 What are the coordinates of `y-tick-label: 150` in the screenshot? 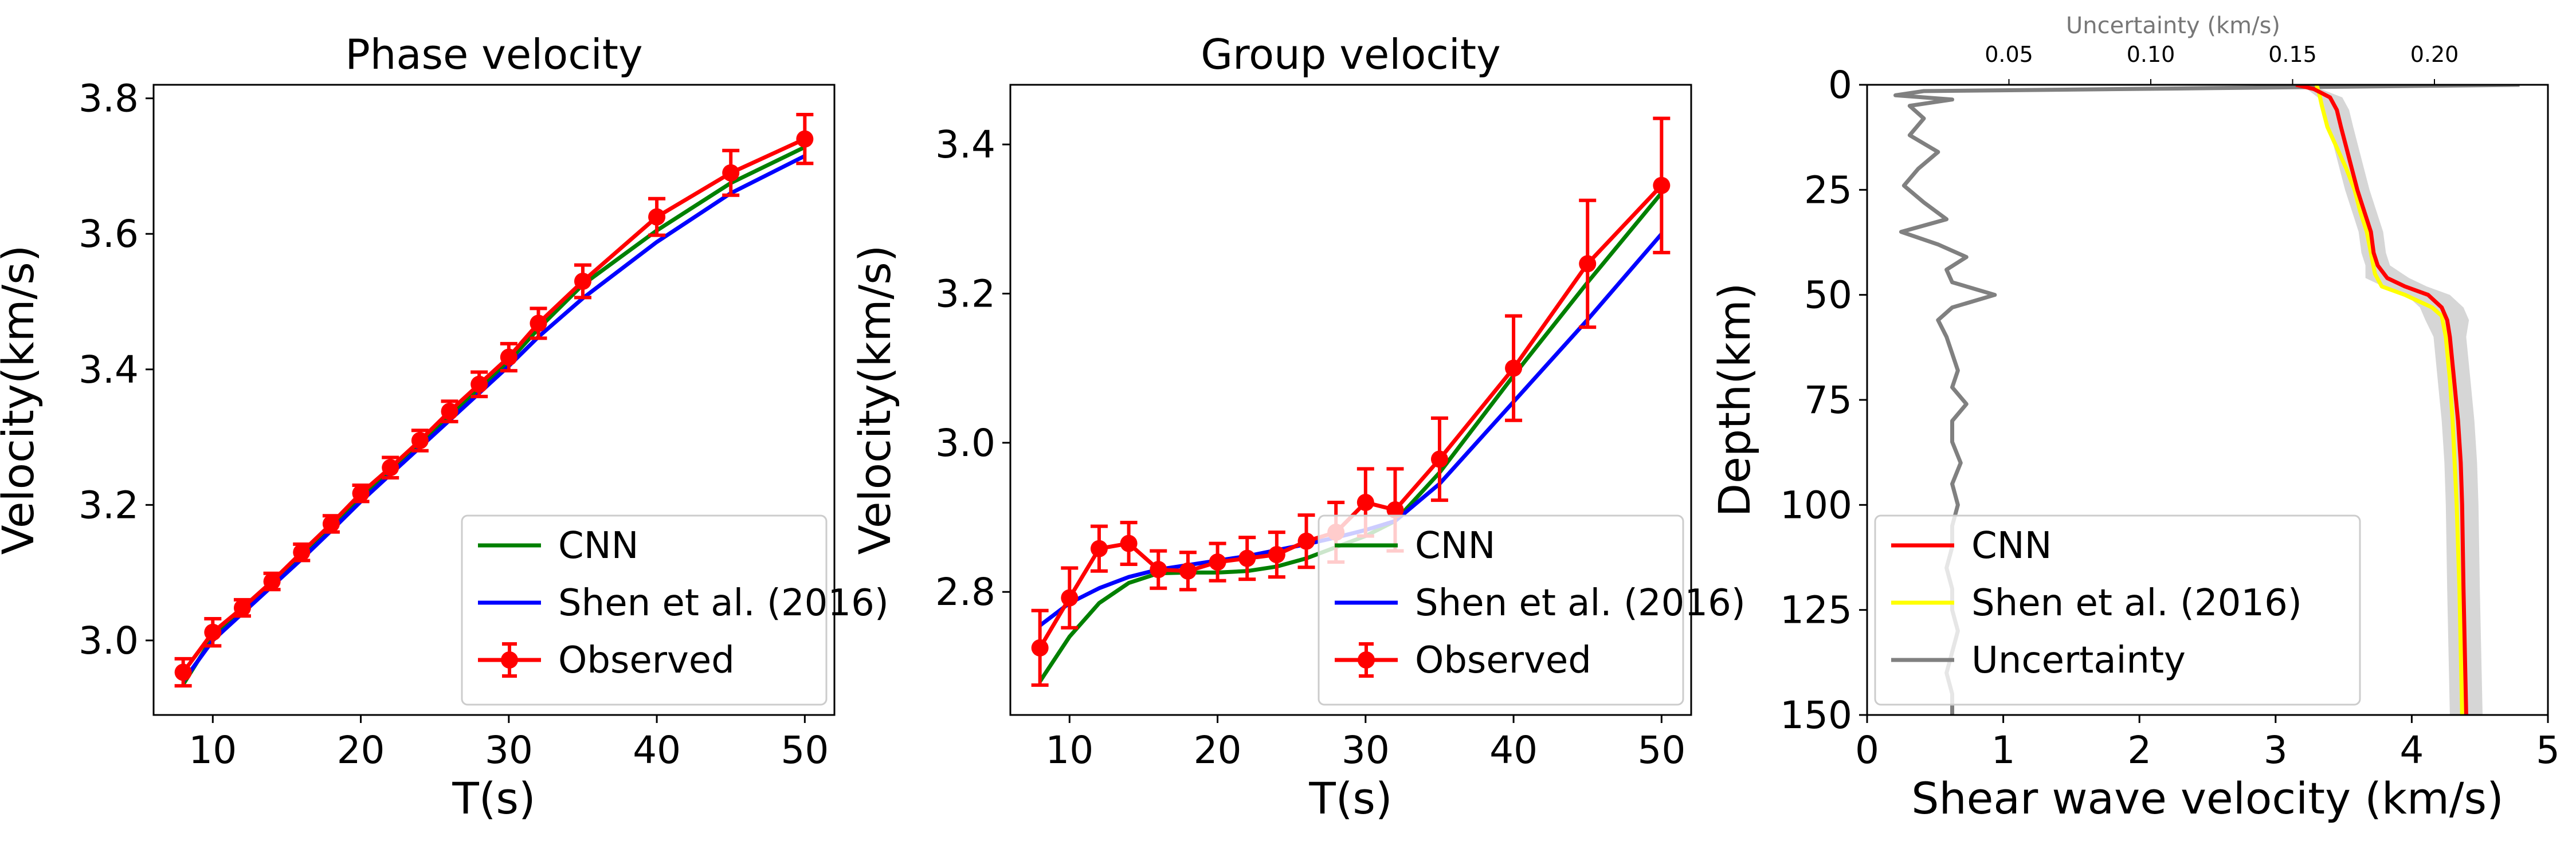 It's located at (1816, 715).